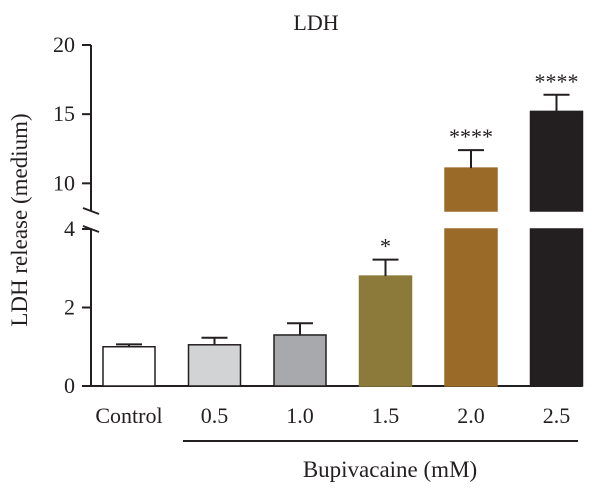 Image resolution: width=600 pixels, height=489 pixels. Describe the element at coordinates (300, 415) in the screenshot. I see `x-tick-label: 1.0` at that location.